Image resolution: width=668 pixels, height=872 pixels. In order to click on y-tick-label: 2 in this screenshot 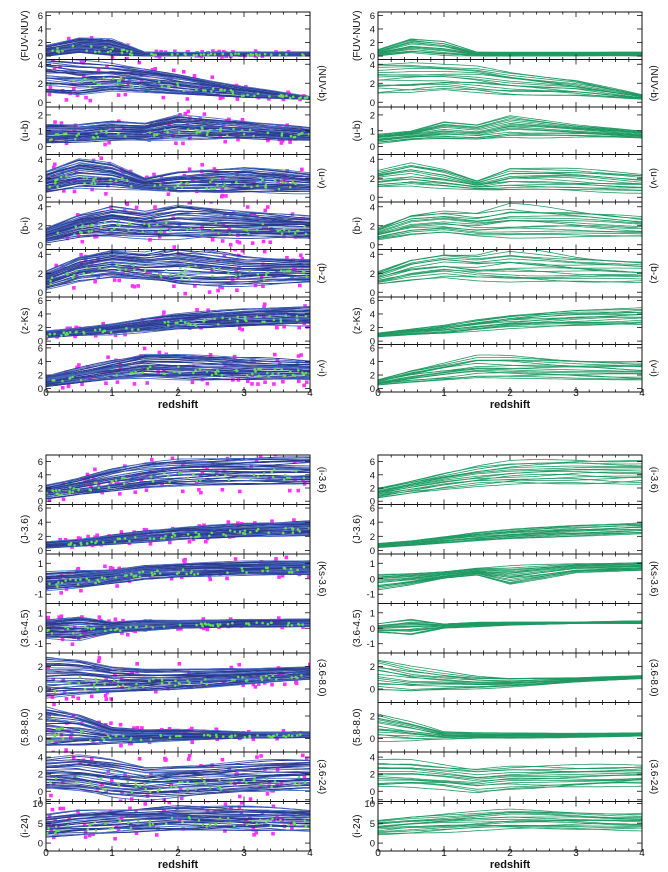, I will do `click(40, 717)`.